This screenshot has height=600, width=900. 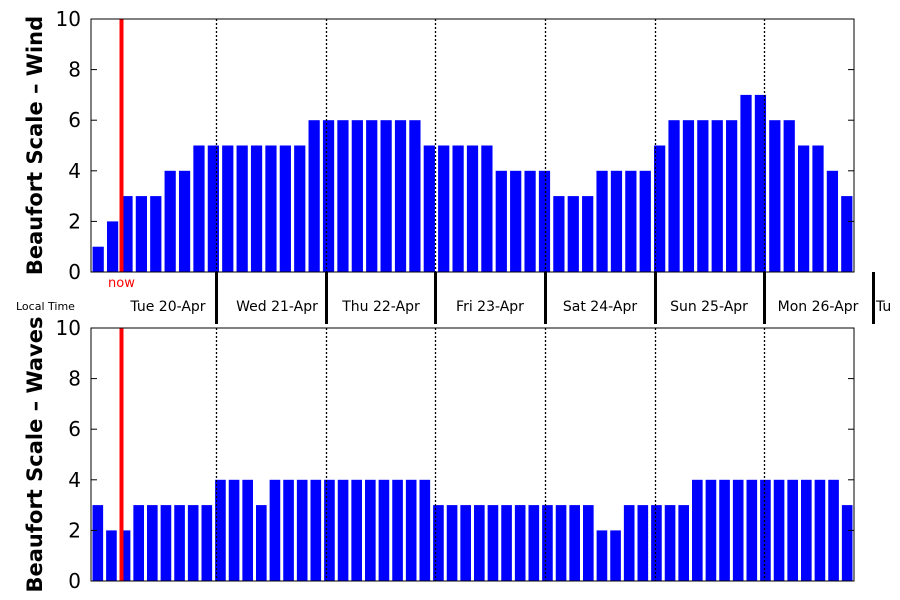 What do you see at coordinates (74, 379) in the screenshot?
I see `ytick-label-4: 8` at bounding box center [74, 379].